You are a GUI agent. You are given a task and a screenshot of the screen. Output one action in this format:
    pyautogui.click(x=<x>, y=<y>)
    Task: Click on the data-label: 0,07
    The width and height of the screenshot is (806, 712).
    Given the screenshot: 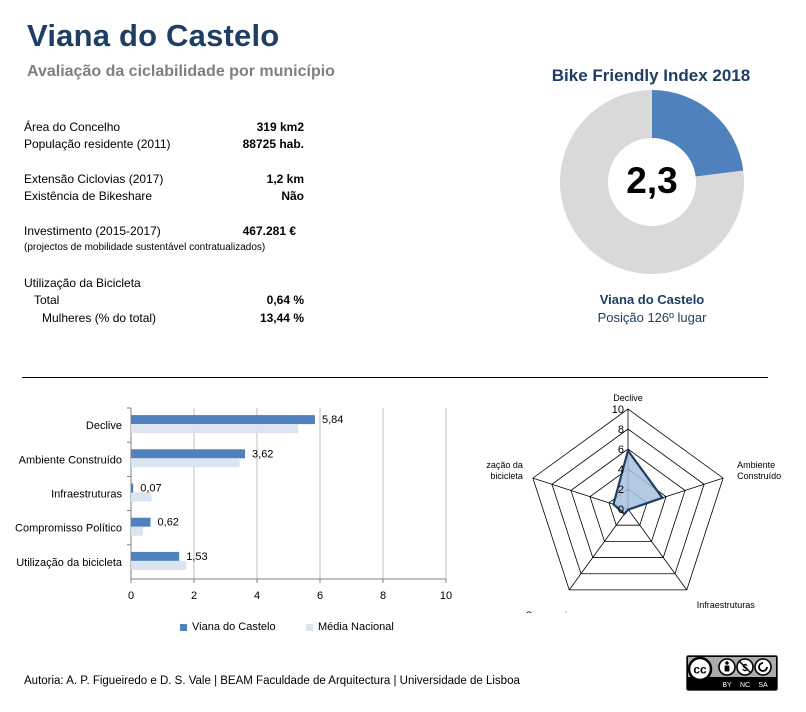 What is the action you would take?
    pyautogui.click(x=150, y=489)
    